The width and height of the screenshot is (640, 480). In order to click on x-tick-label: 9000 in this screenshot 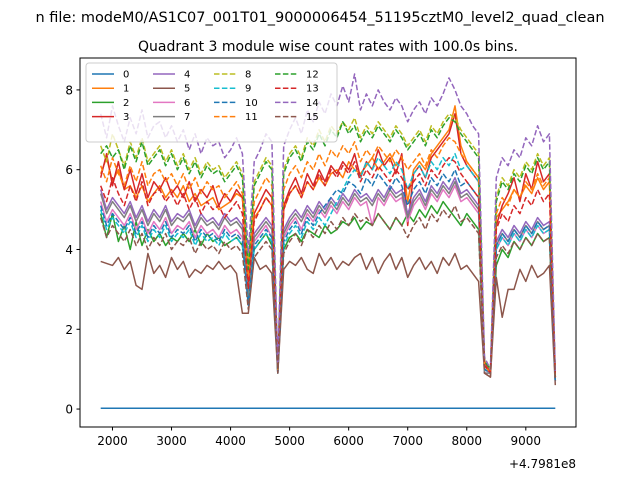, I will do `click(526, 441)`.